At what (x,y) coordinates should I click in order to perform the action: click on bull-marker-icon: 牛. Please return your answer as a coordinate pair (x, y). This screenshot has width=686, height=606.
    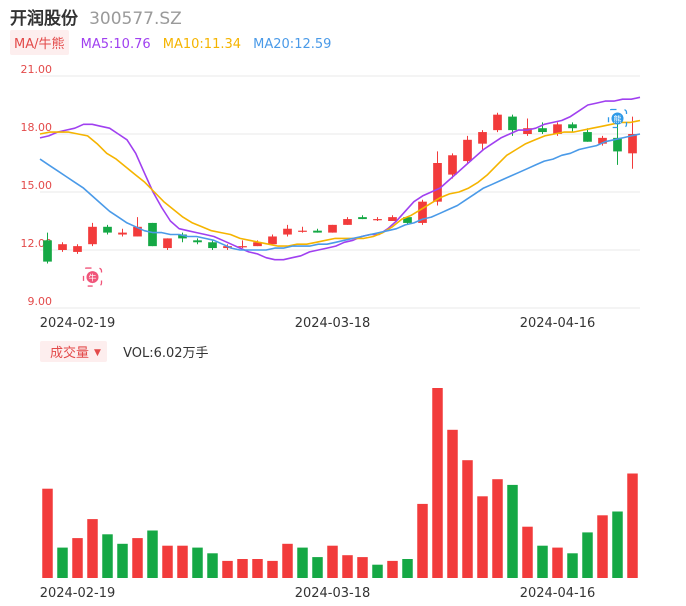
    Looking at the image, I should click on (92, 277).